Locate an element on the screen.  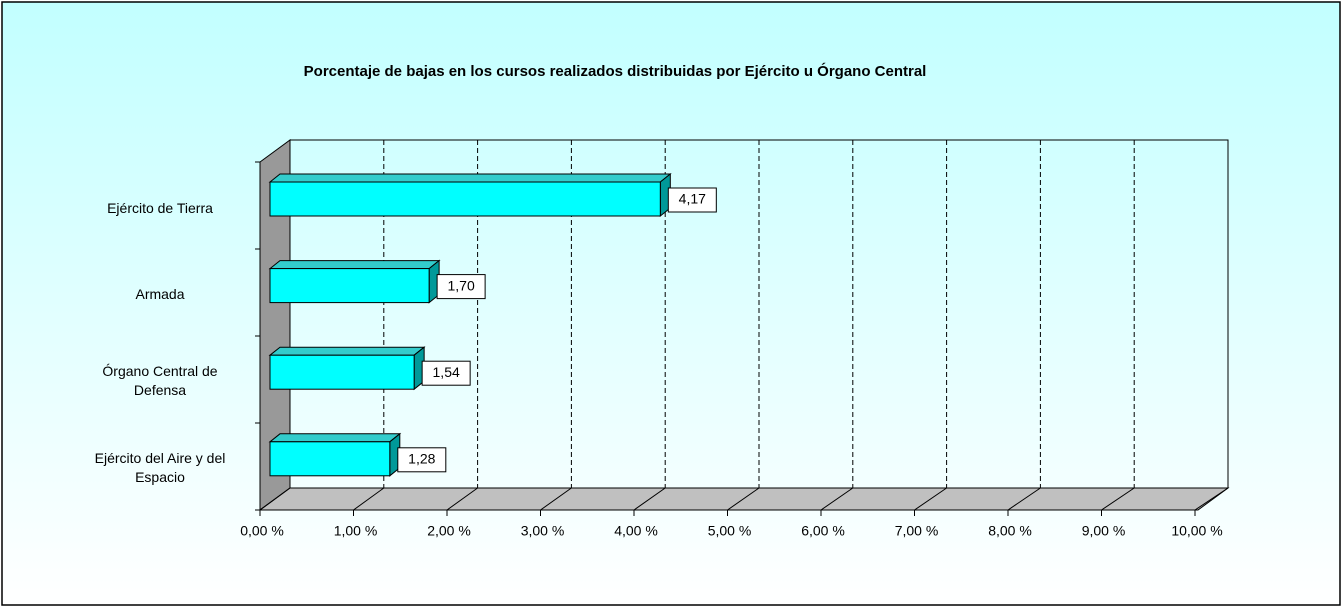
value-label: 4,17 is located at coordinates (692, 199).